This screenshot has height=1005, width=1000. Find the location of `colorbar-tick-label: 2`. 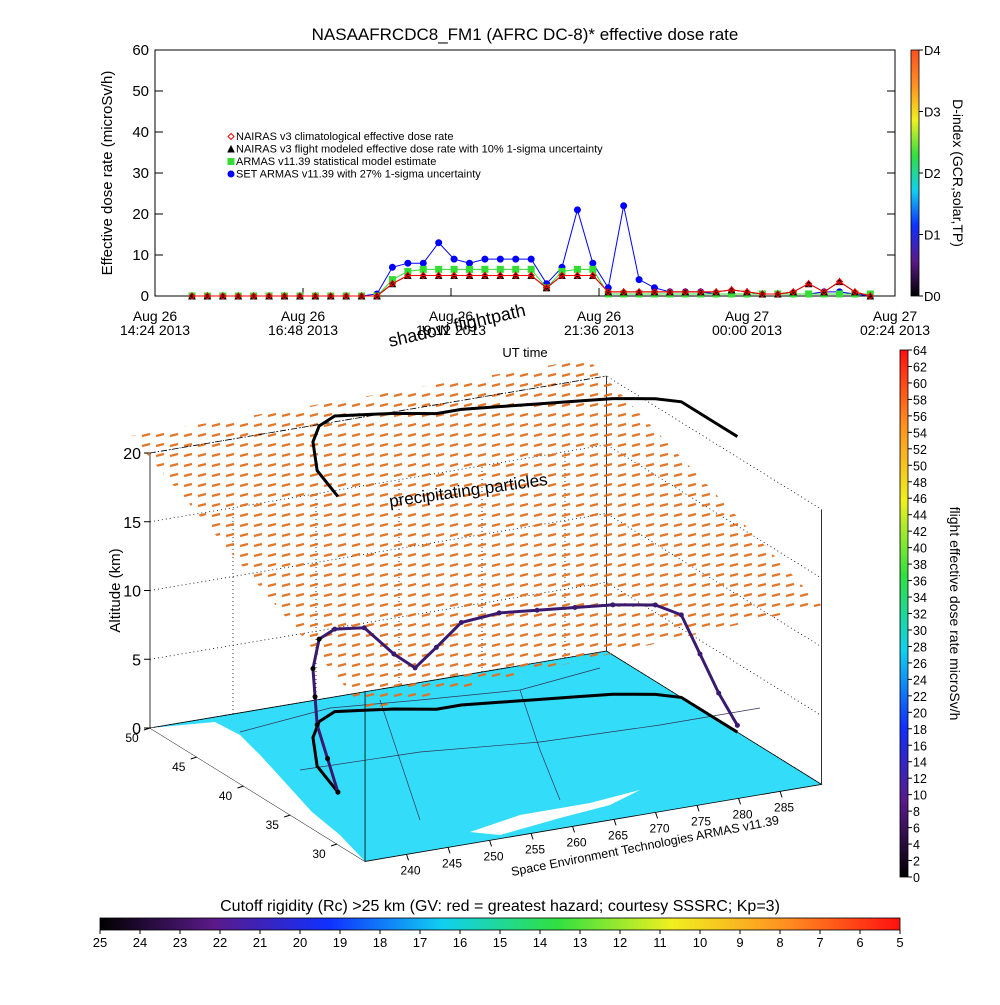

colorbar-tick-label: 2 is located at coordinates (916, 862).